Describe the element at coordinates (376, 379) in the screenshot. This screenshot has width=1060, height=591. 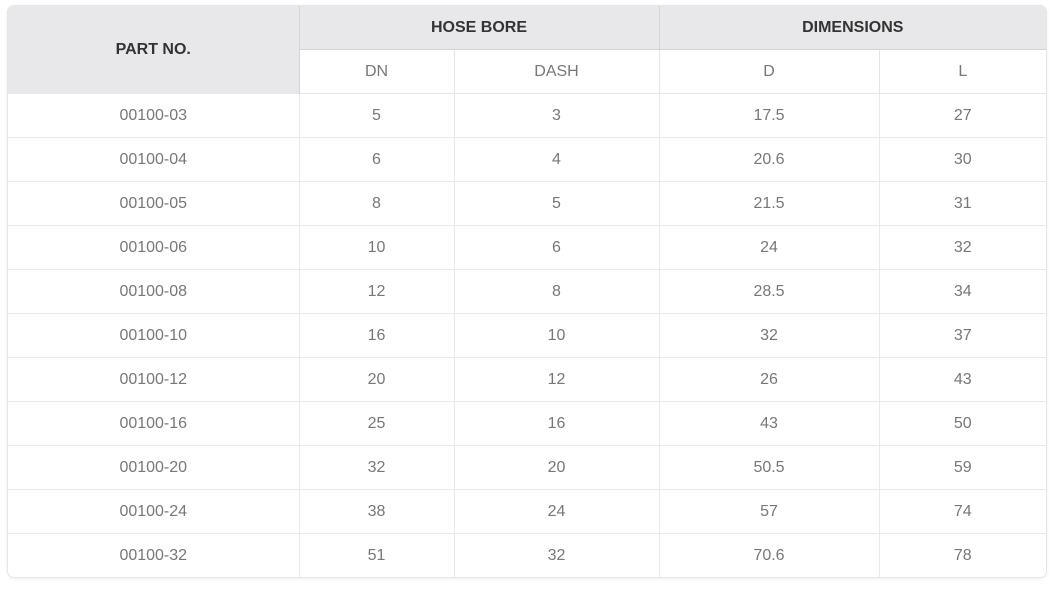
I see `cell-dn: 20` at that location.